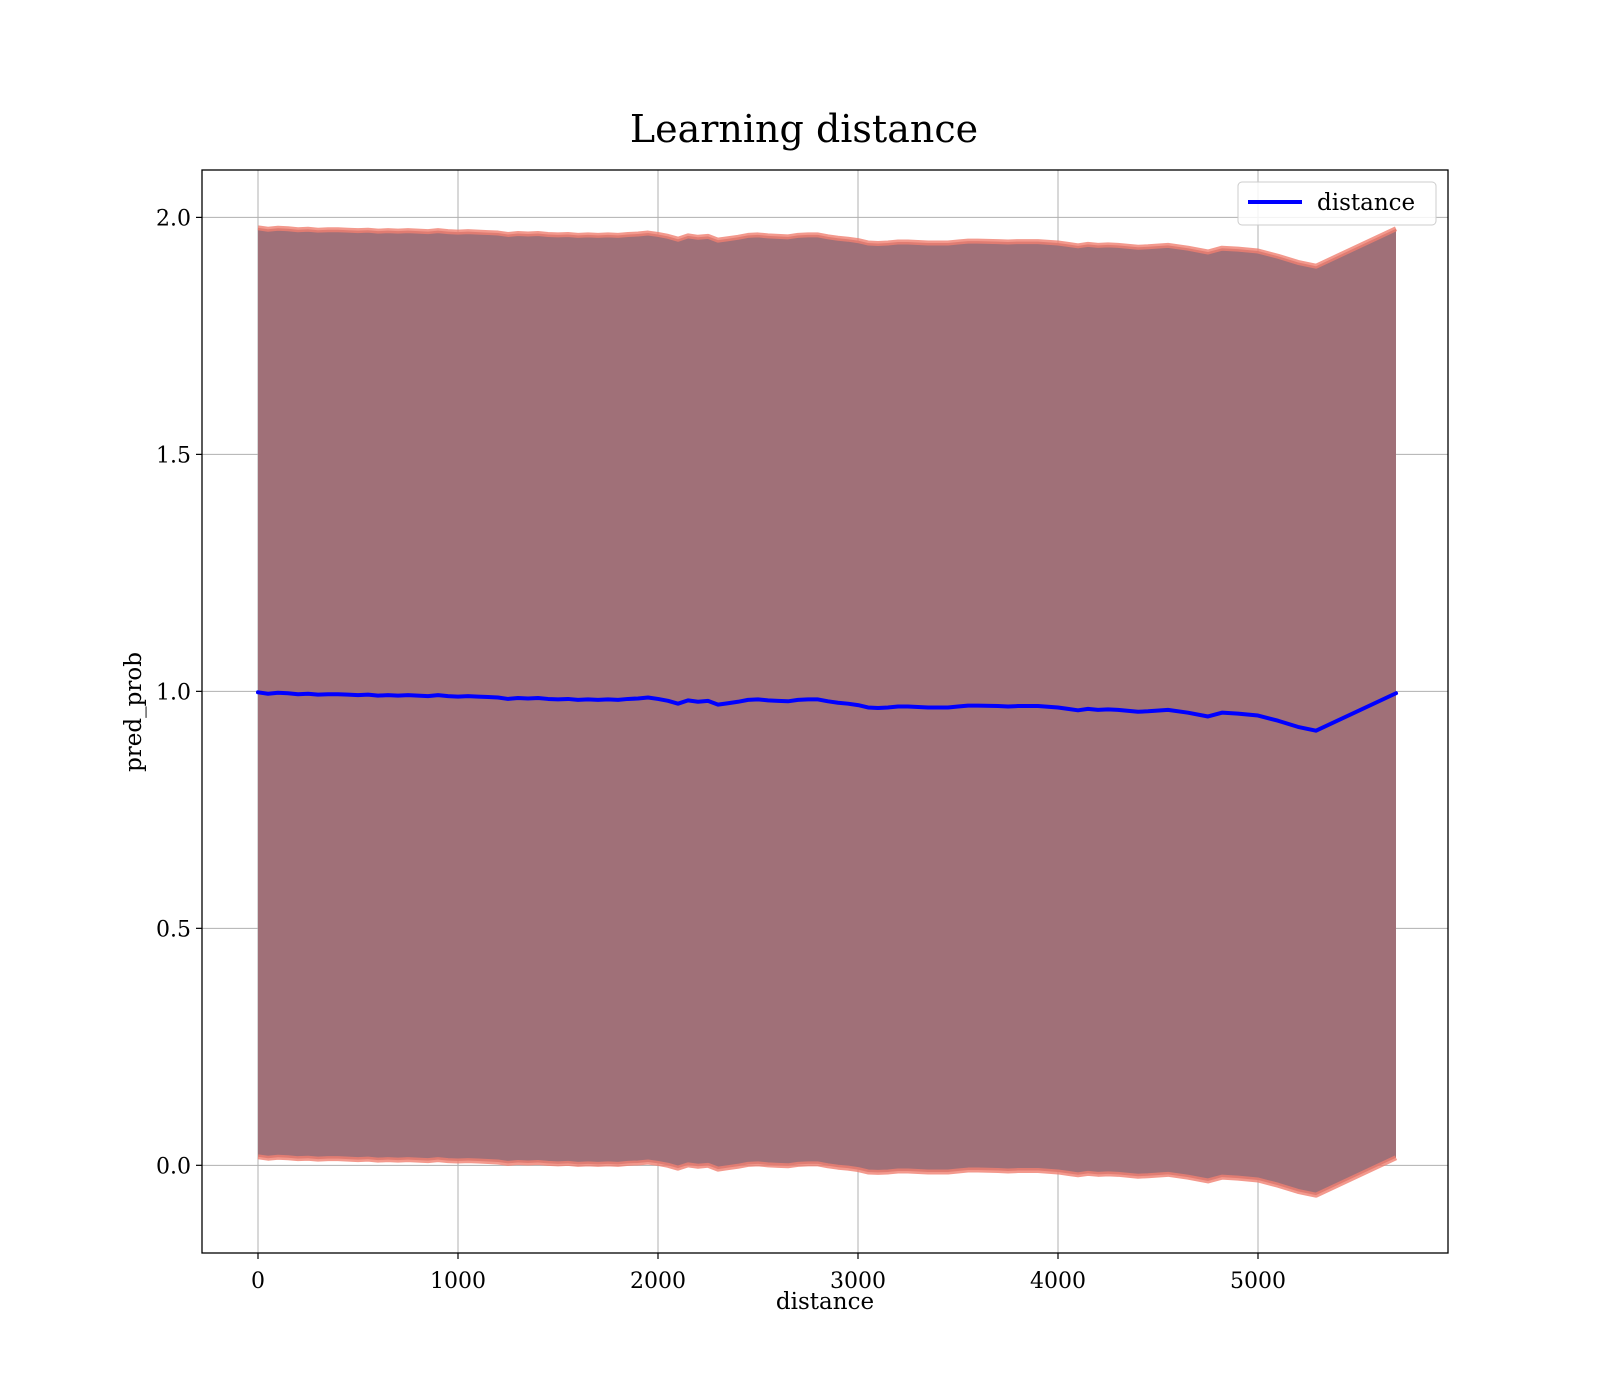  What do you see at coordinates (1366, 203) in the screenshot?
I see `legend-label-distance: distance` at bounding box center [1366, 203].